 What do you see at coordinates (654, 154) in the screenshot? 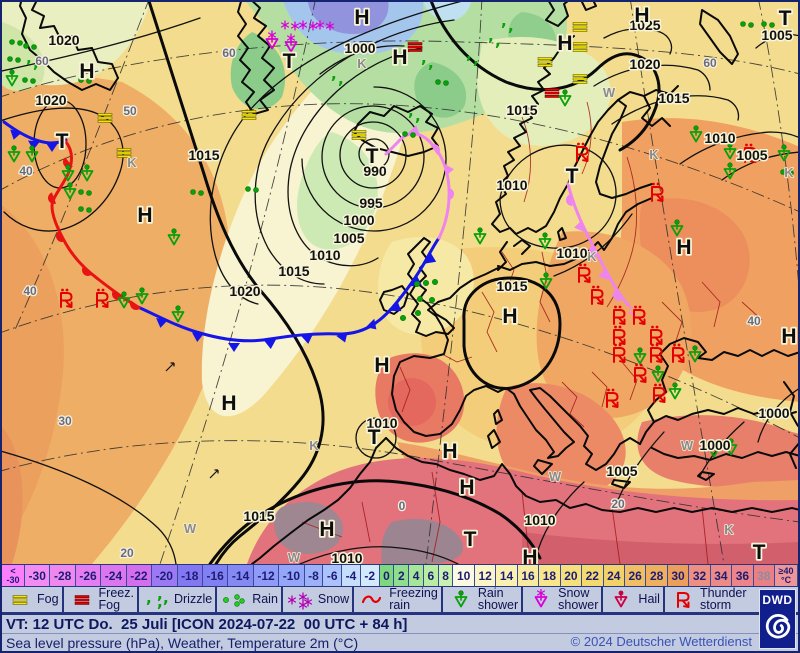
I see `airmass-label: K` at bounding box center [654, 154].